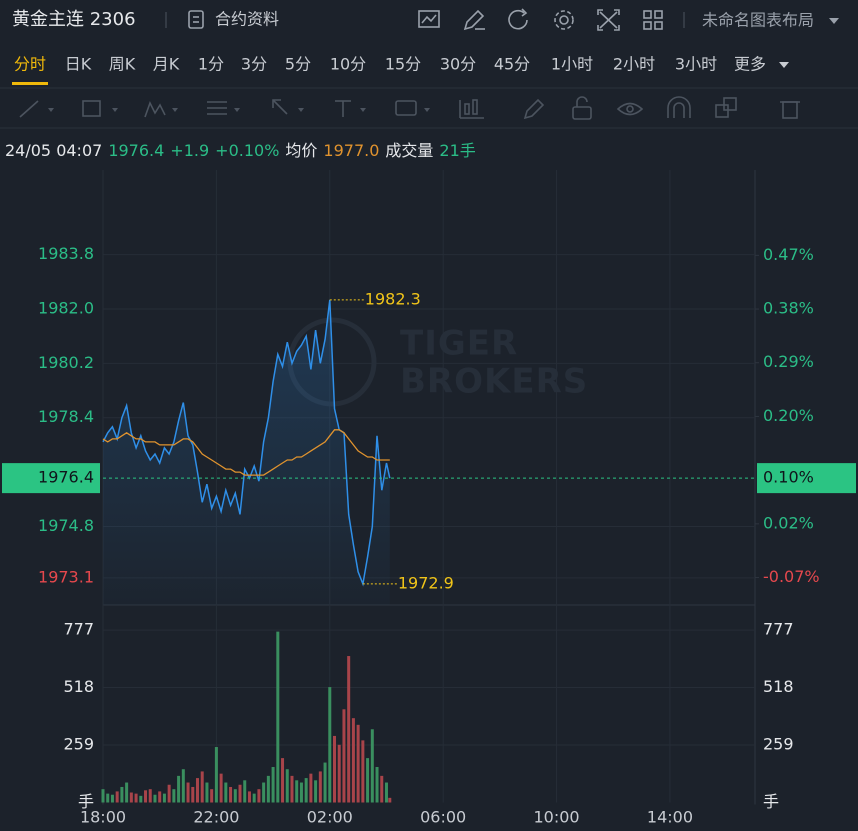 The height and width of the screenshot is (831, 858). Describe the element at coordinates (86, 801) in the screenshot. I see `y-tick-label: 手` at that location.